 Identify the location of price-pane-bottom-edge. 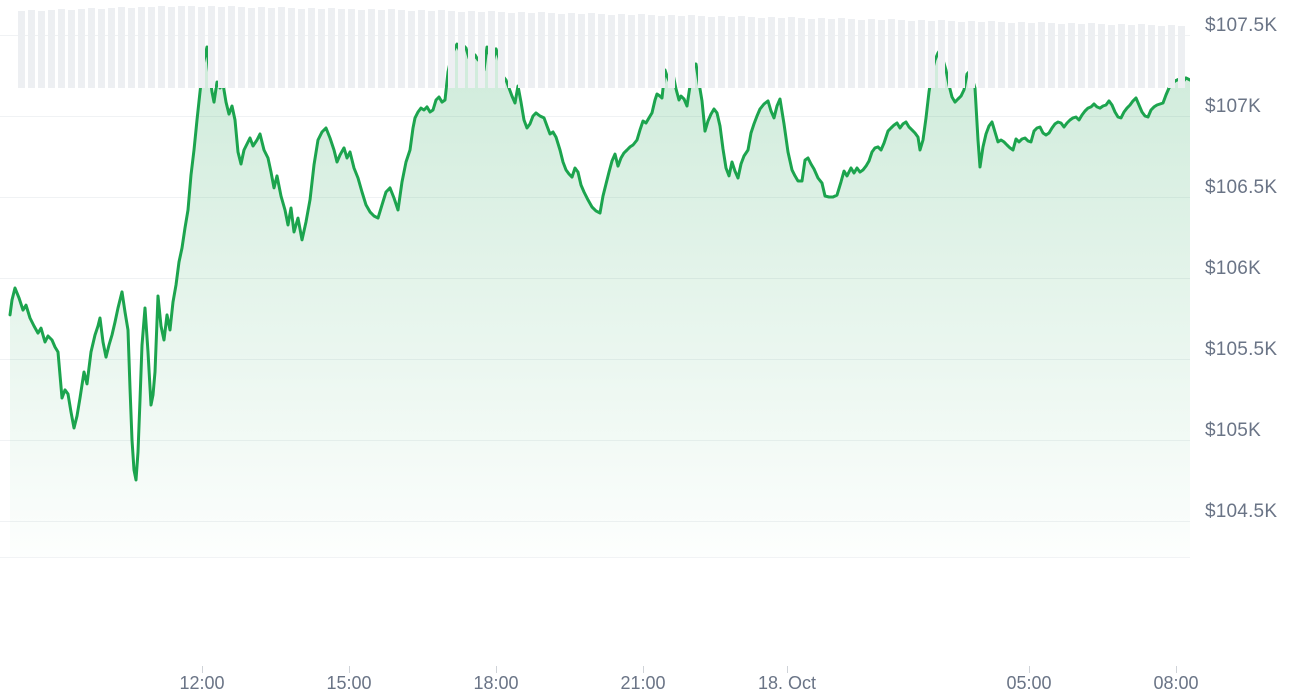
(595, 557).